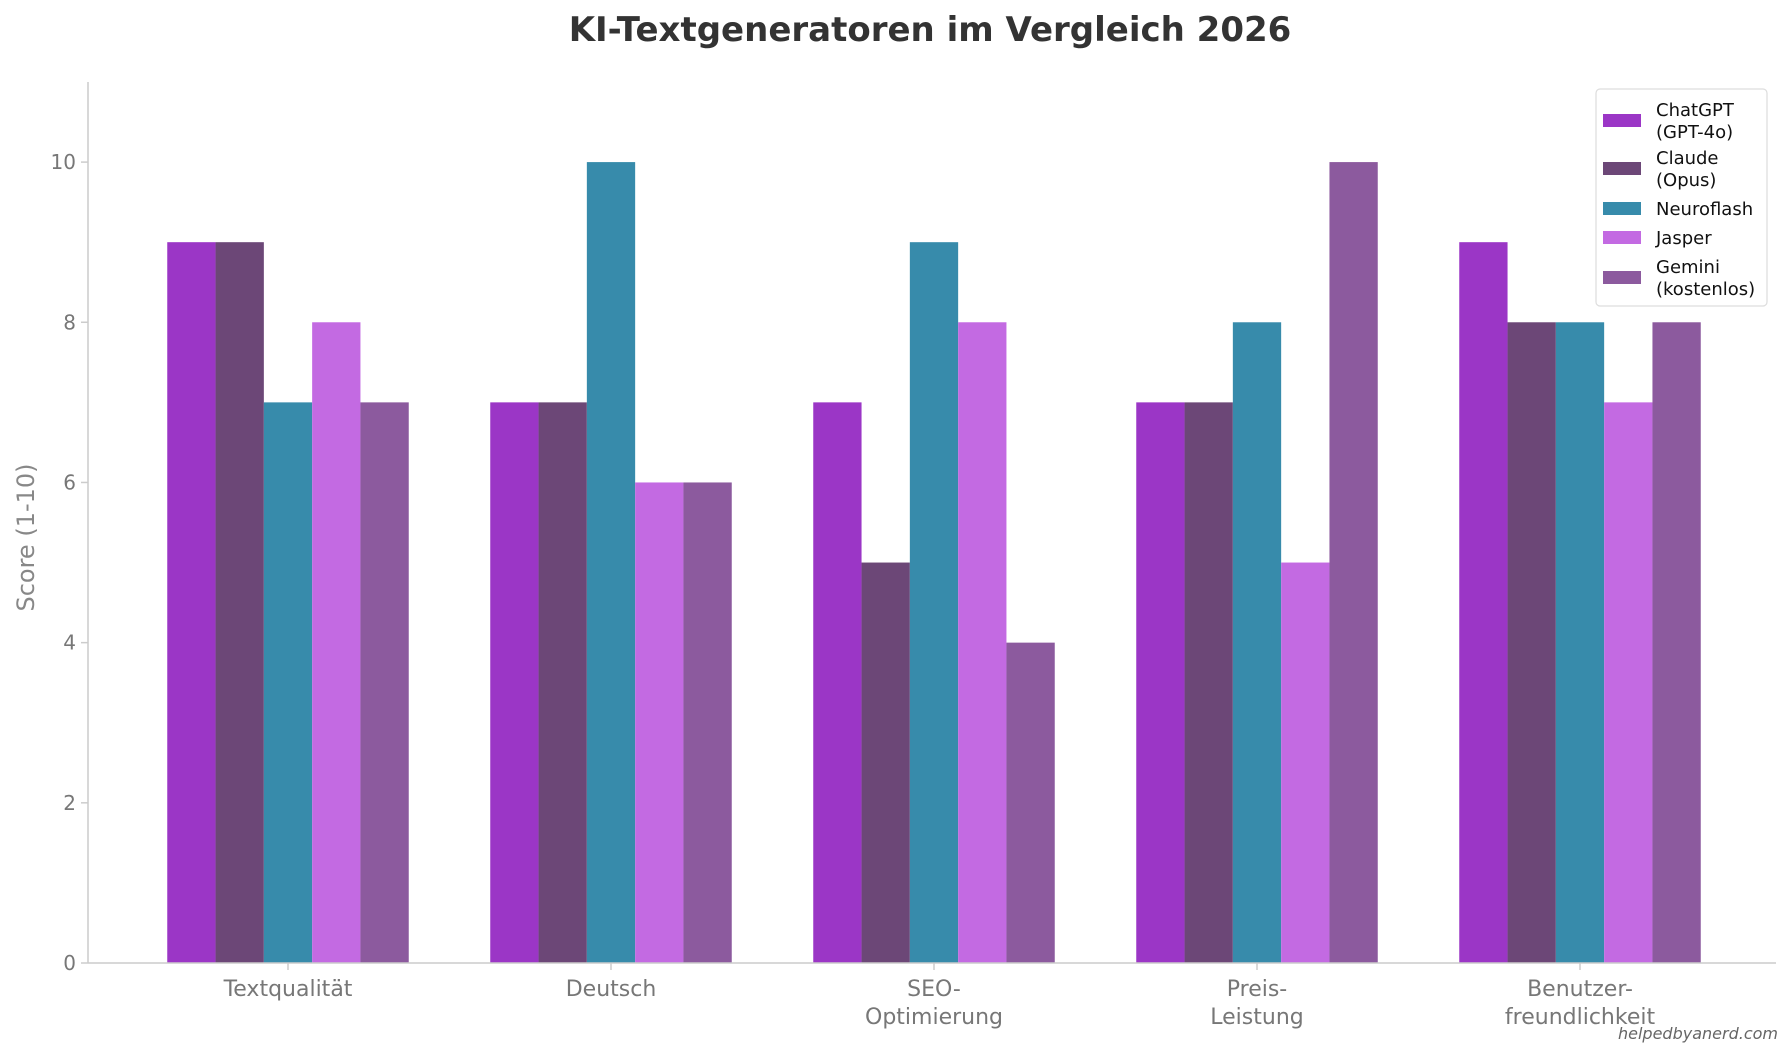  What do you see at coordinates (288, 989) in the screenshot?
I see `x-tick-label: Textqualität` at bounding box center [288, 989].